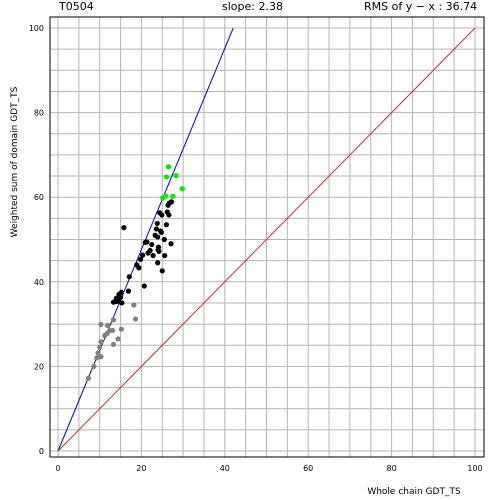  Describe the element at coordinates (41, 451) in the screenshot. I see `y-tick-label: 0` at that location.